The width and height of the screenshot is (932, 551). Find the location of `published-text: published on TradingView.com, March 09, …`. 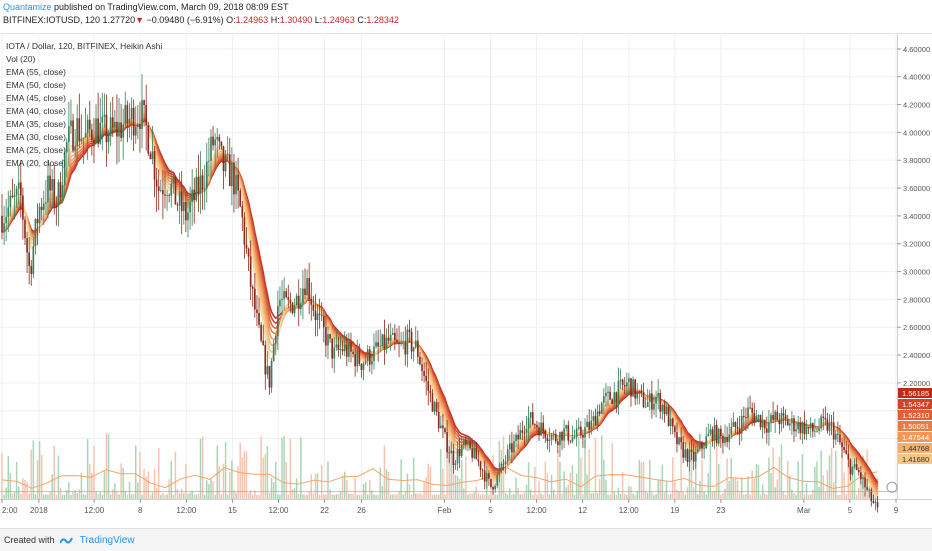

published-text: published on TradingView.com, March 09, … is located at coordinates (171, 7).